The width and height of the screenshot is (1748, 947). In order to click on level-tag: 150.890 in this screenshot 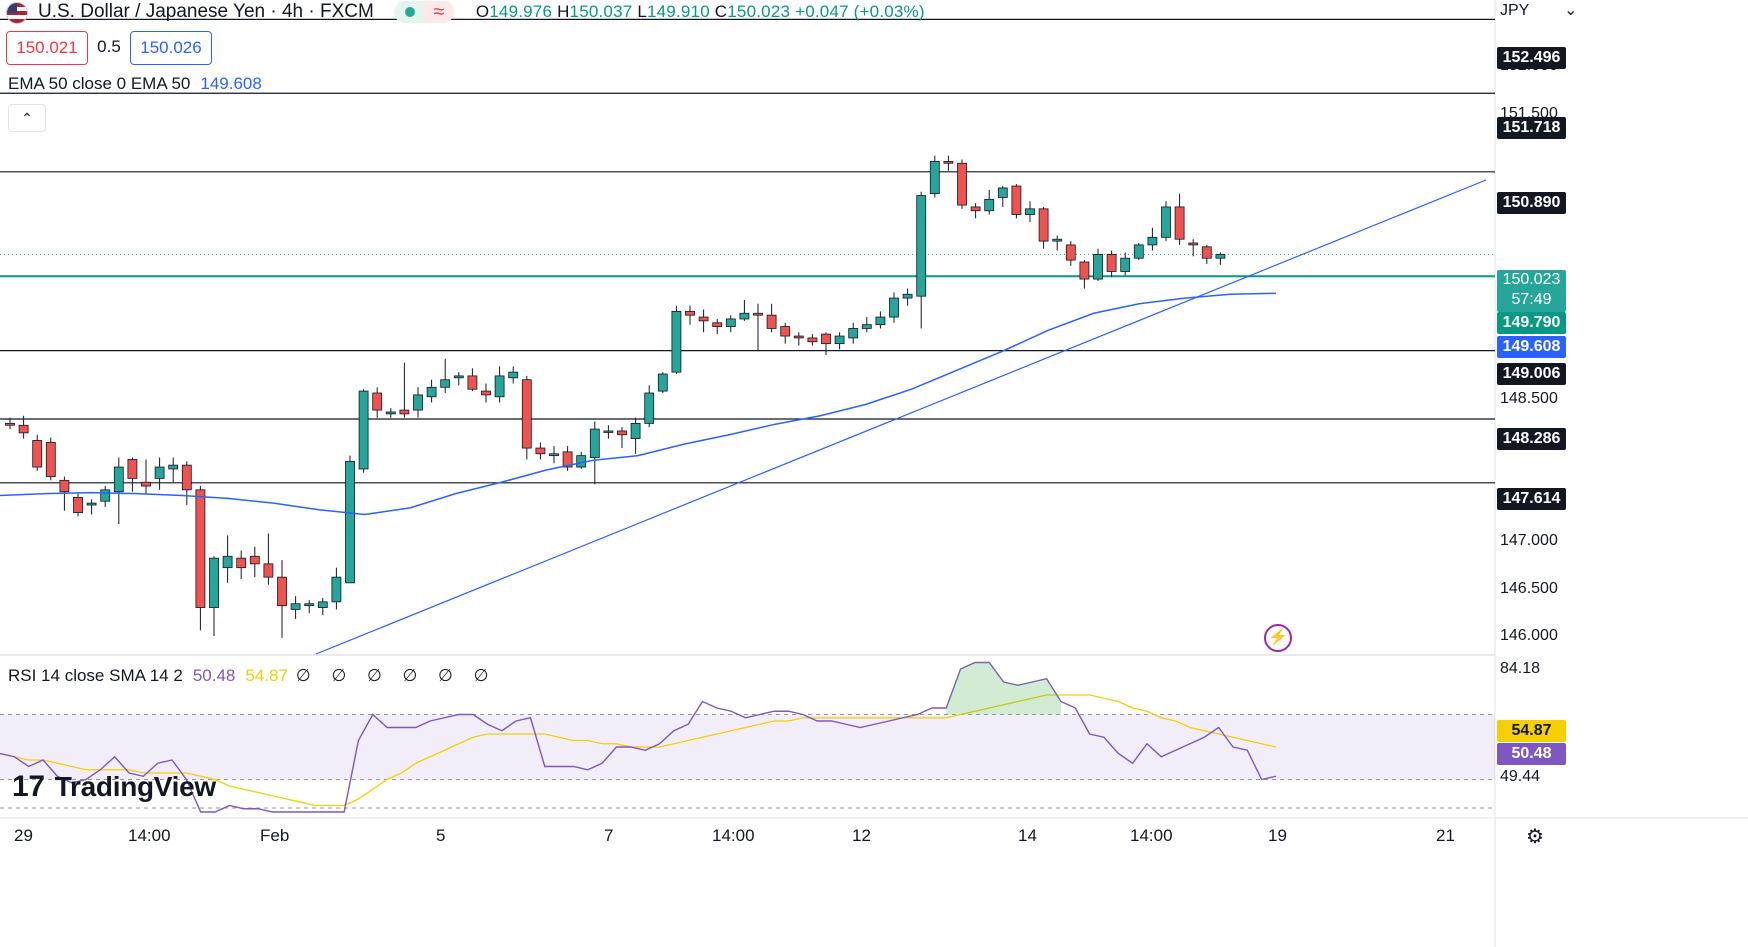, I will do `click(1531, 203)`.